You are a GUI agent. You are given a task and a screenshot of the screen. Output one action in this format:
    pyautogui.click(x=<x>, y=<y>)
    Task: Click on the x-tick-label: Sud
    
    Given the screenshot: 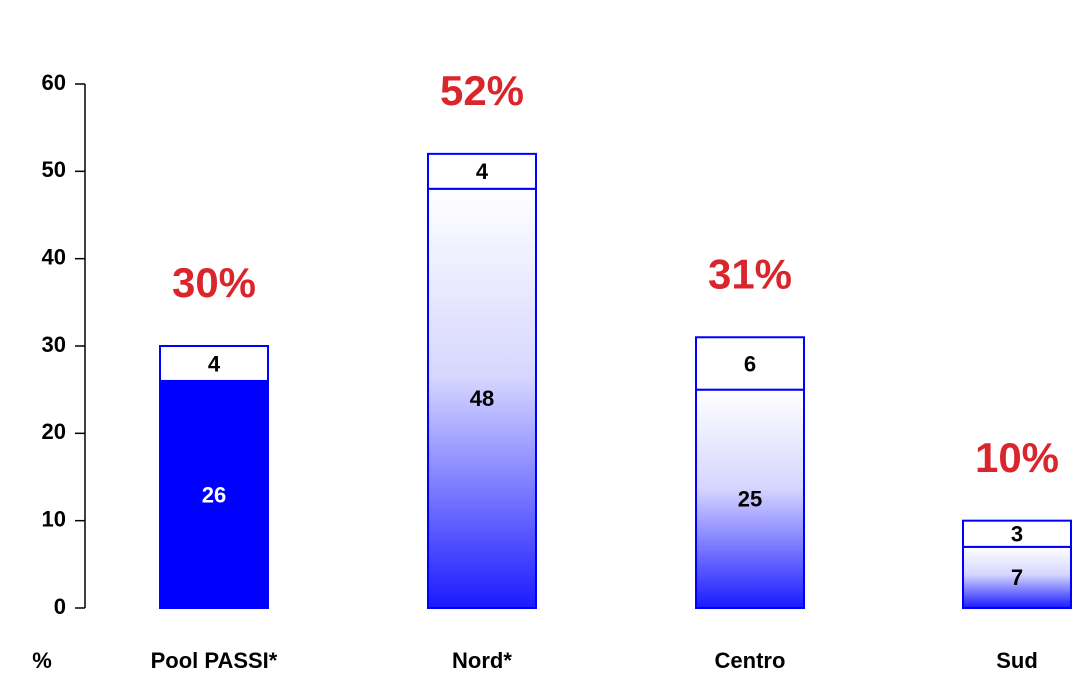 What is the action you would take?
    pyautogui.click(x=1017, y=660)
    